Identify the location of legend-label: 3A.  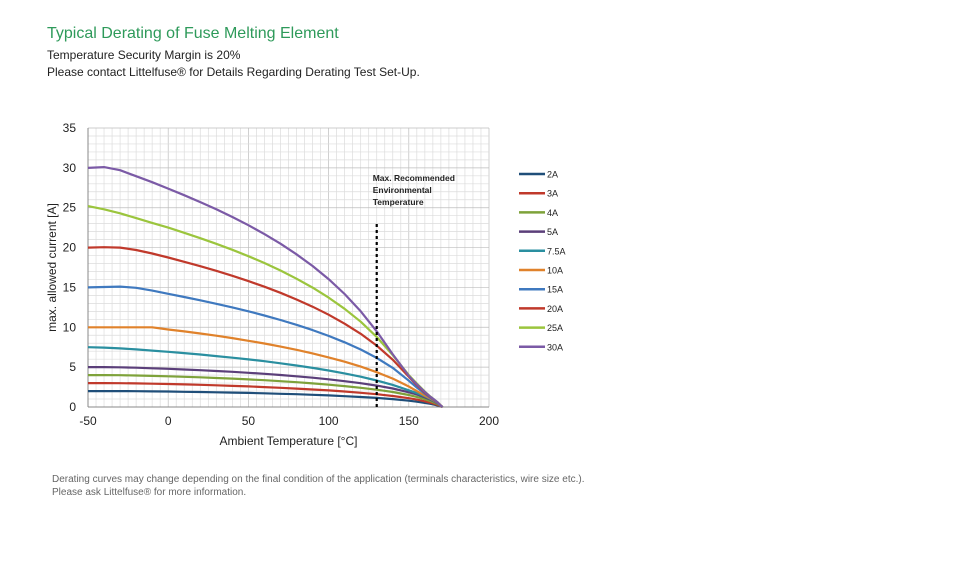
(552, 194).